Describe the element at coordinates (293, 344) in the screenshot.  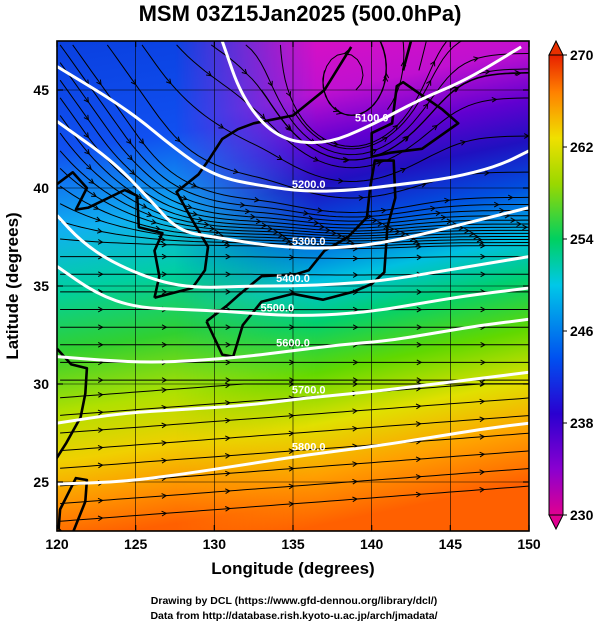
I see `height-contour-label: 5600.0` at that location.